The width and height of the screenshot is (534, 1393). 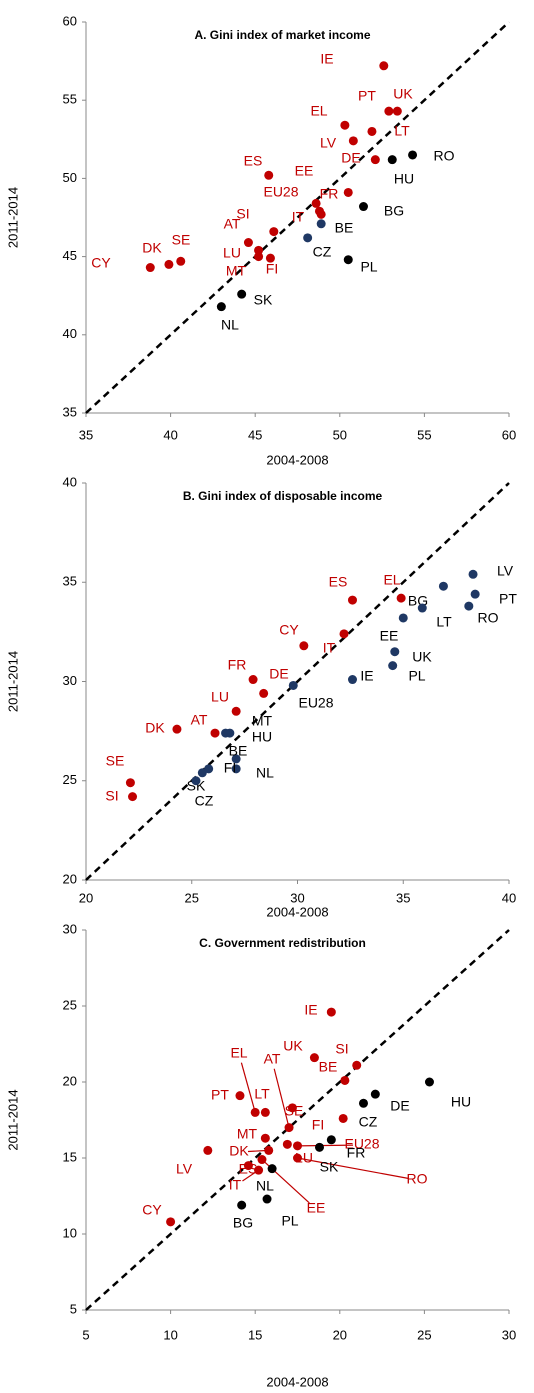 What do you see at coordinates (255, 1334) in the screenshot?
I see `x-tick-label: 15` at bounding box center [255, 1334].